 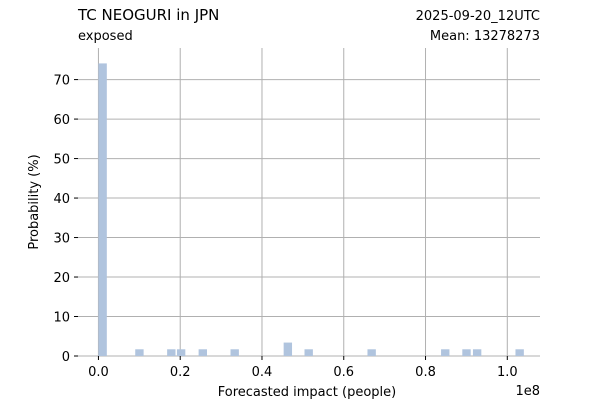 What do you see at coordinates (61, 278) in the screenshot?
I see `y-tick-label: 20` at bounding box center [61, 278].